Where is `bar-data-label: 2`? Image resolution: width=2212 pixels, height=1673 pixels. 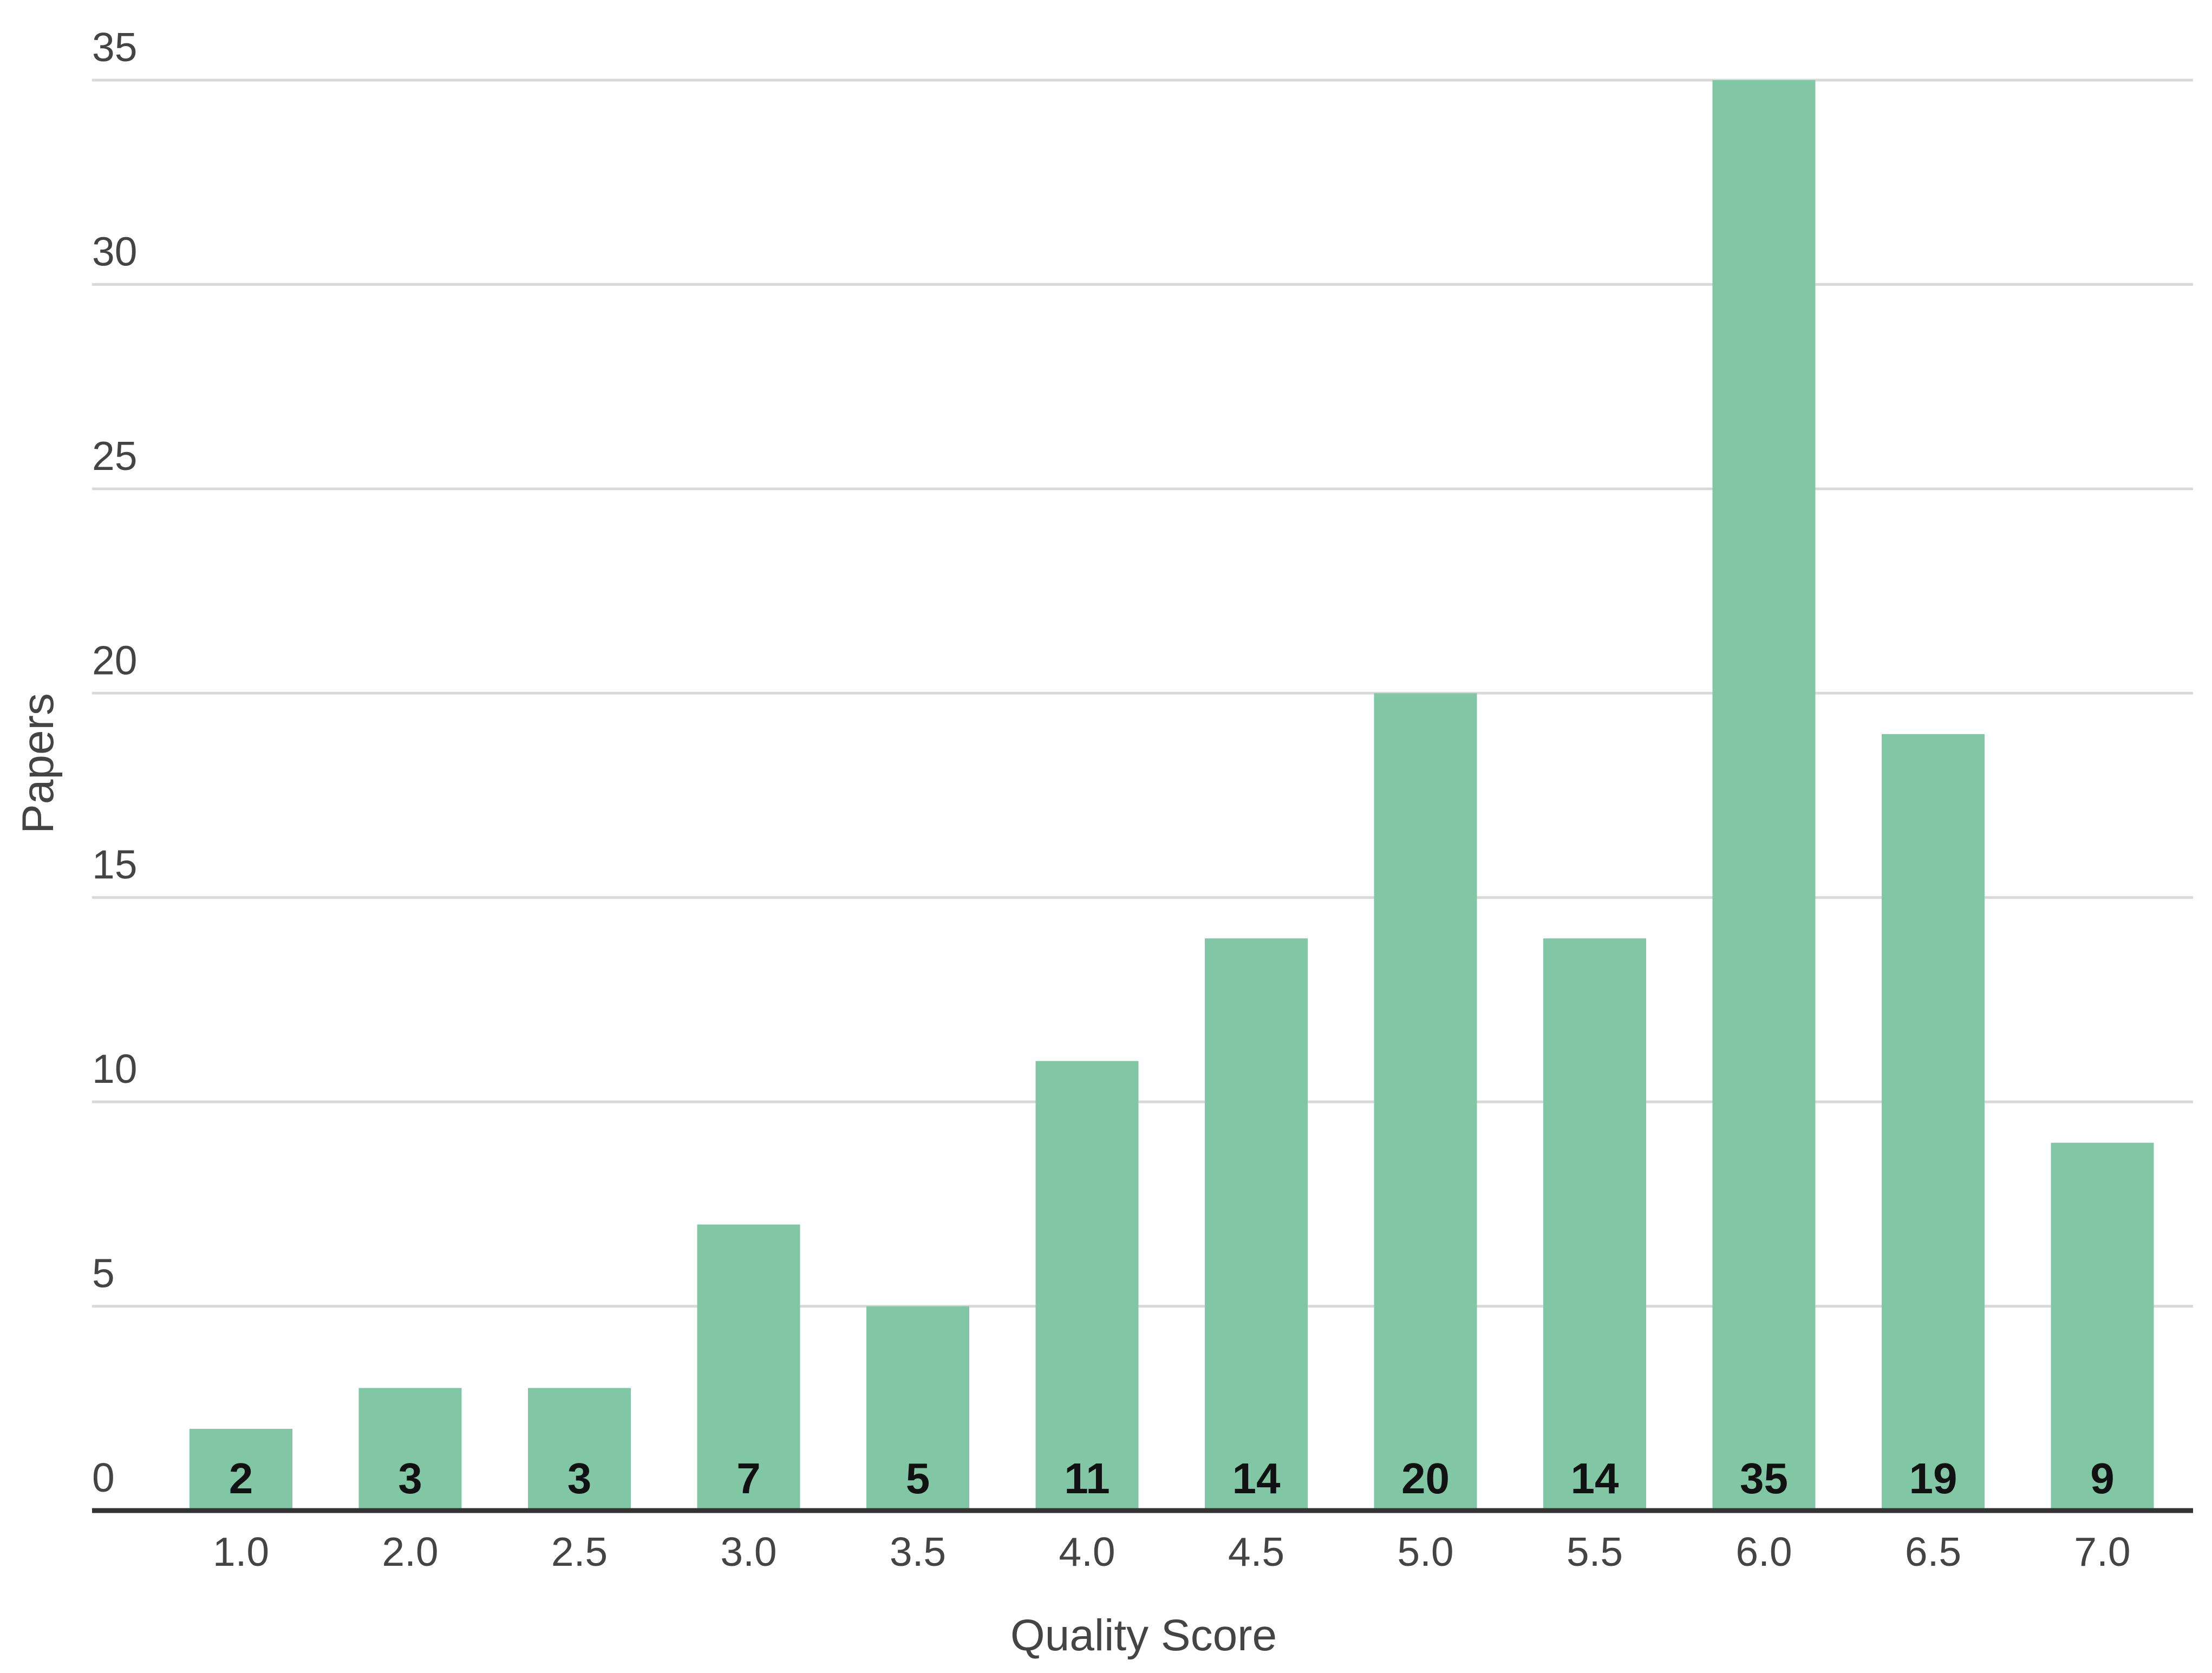 bar-data-label: 2 is located at coordinates (241, 1478).